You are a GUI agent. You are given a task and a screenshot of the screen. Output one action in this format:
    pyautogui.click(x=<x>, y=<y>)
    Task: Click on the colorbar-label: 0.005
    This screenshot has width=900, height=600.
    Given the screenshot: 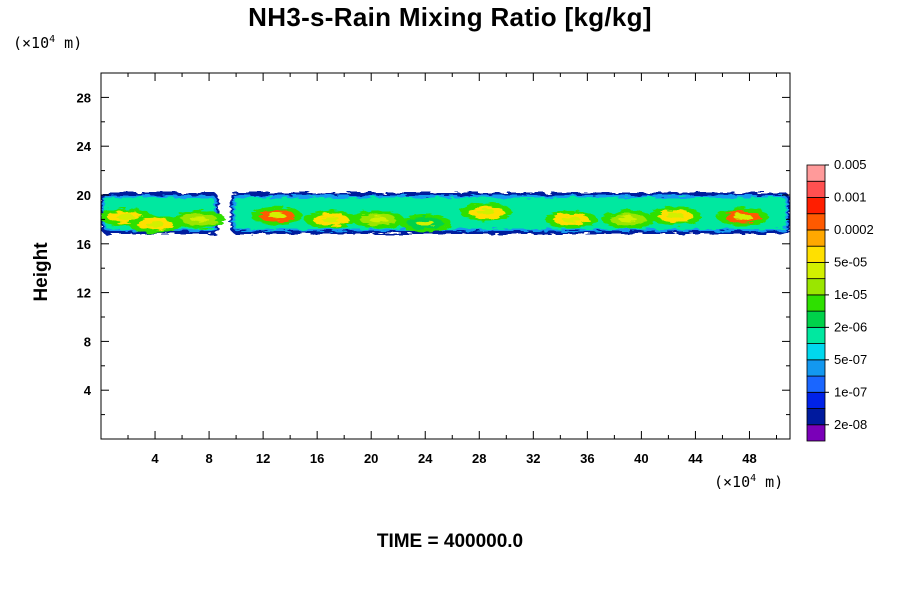 What is the action you would take?
    pyautogui.click(x=850, y=164)
    